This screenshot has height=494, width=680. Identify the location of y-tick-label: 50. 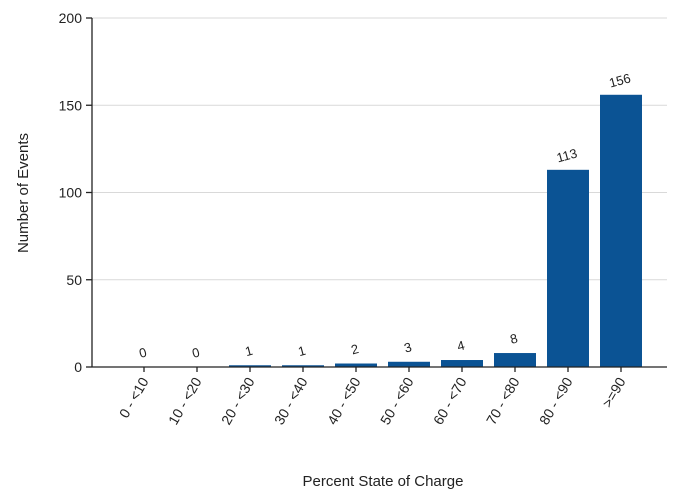
(74, 280).